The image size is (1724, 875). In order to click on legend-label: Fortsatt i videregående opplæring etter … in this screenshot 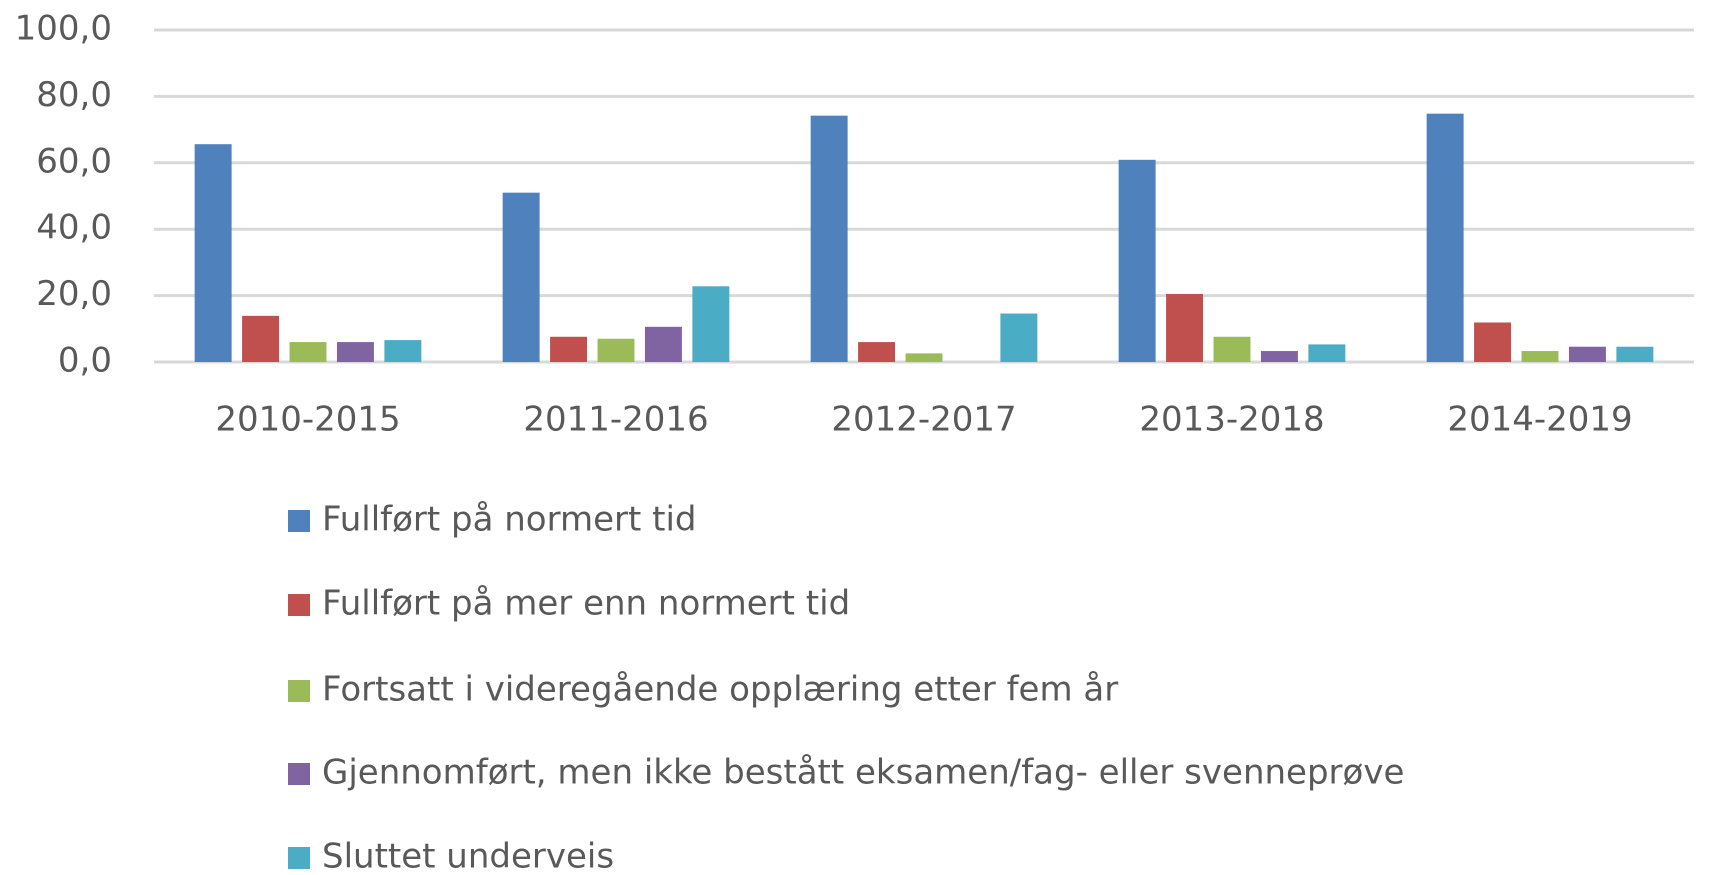, I will do `click(720, 690)`.